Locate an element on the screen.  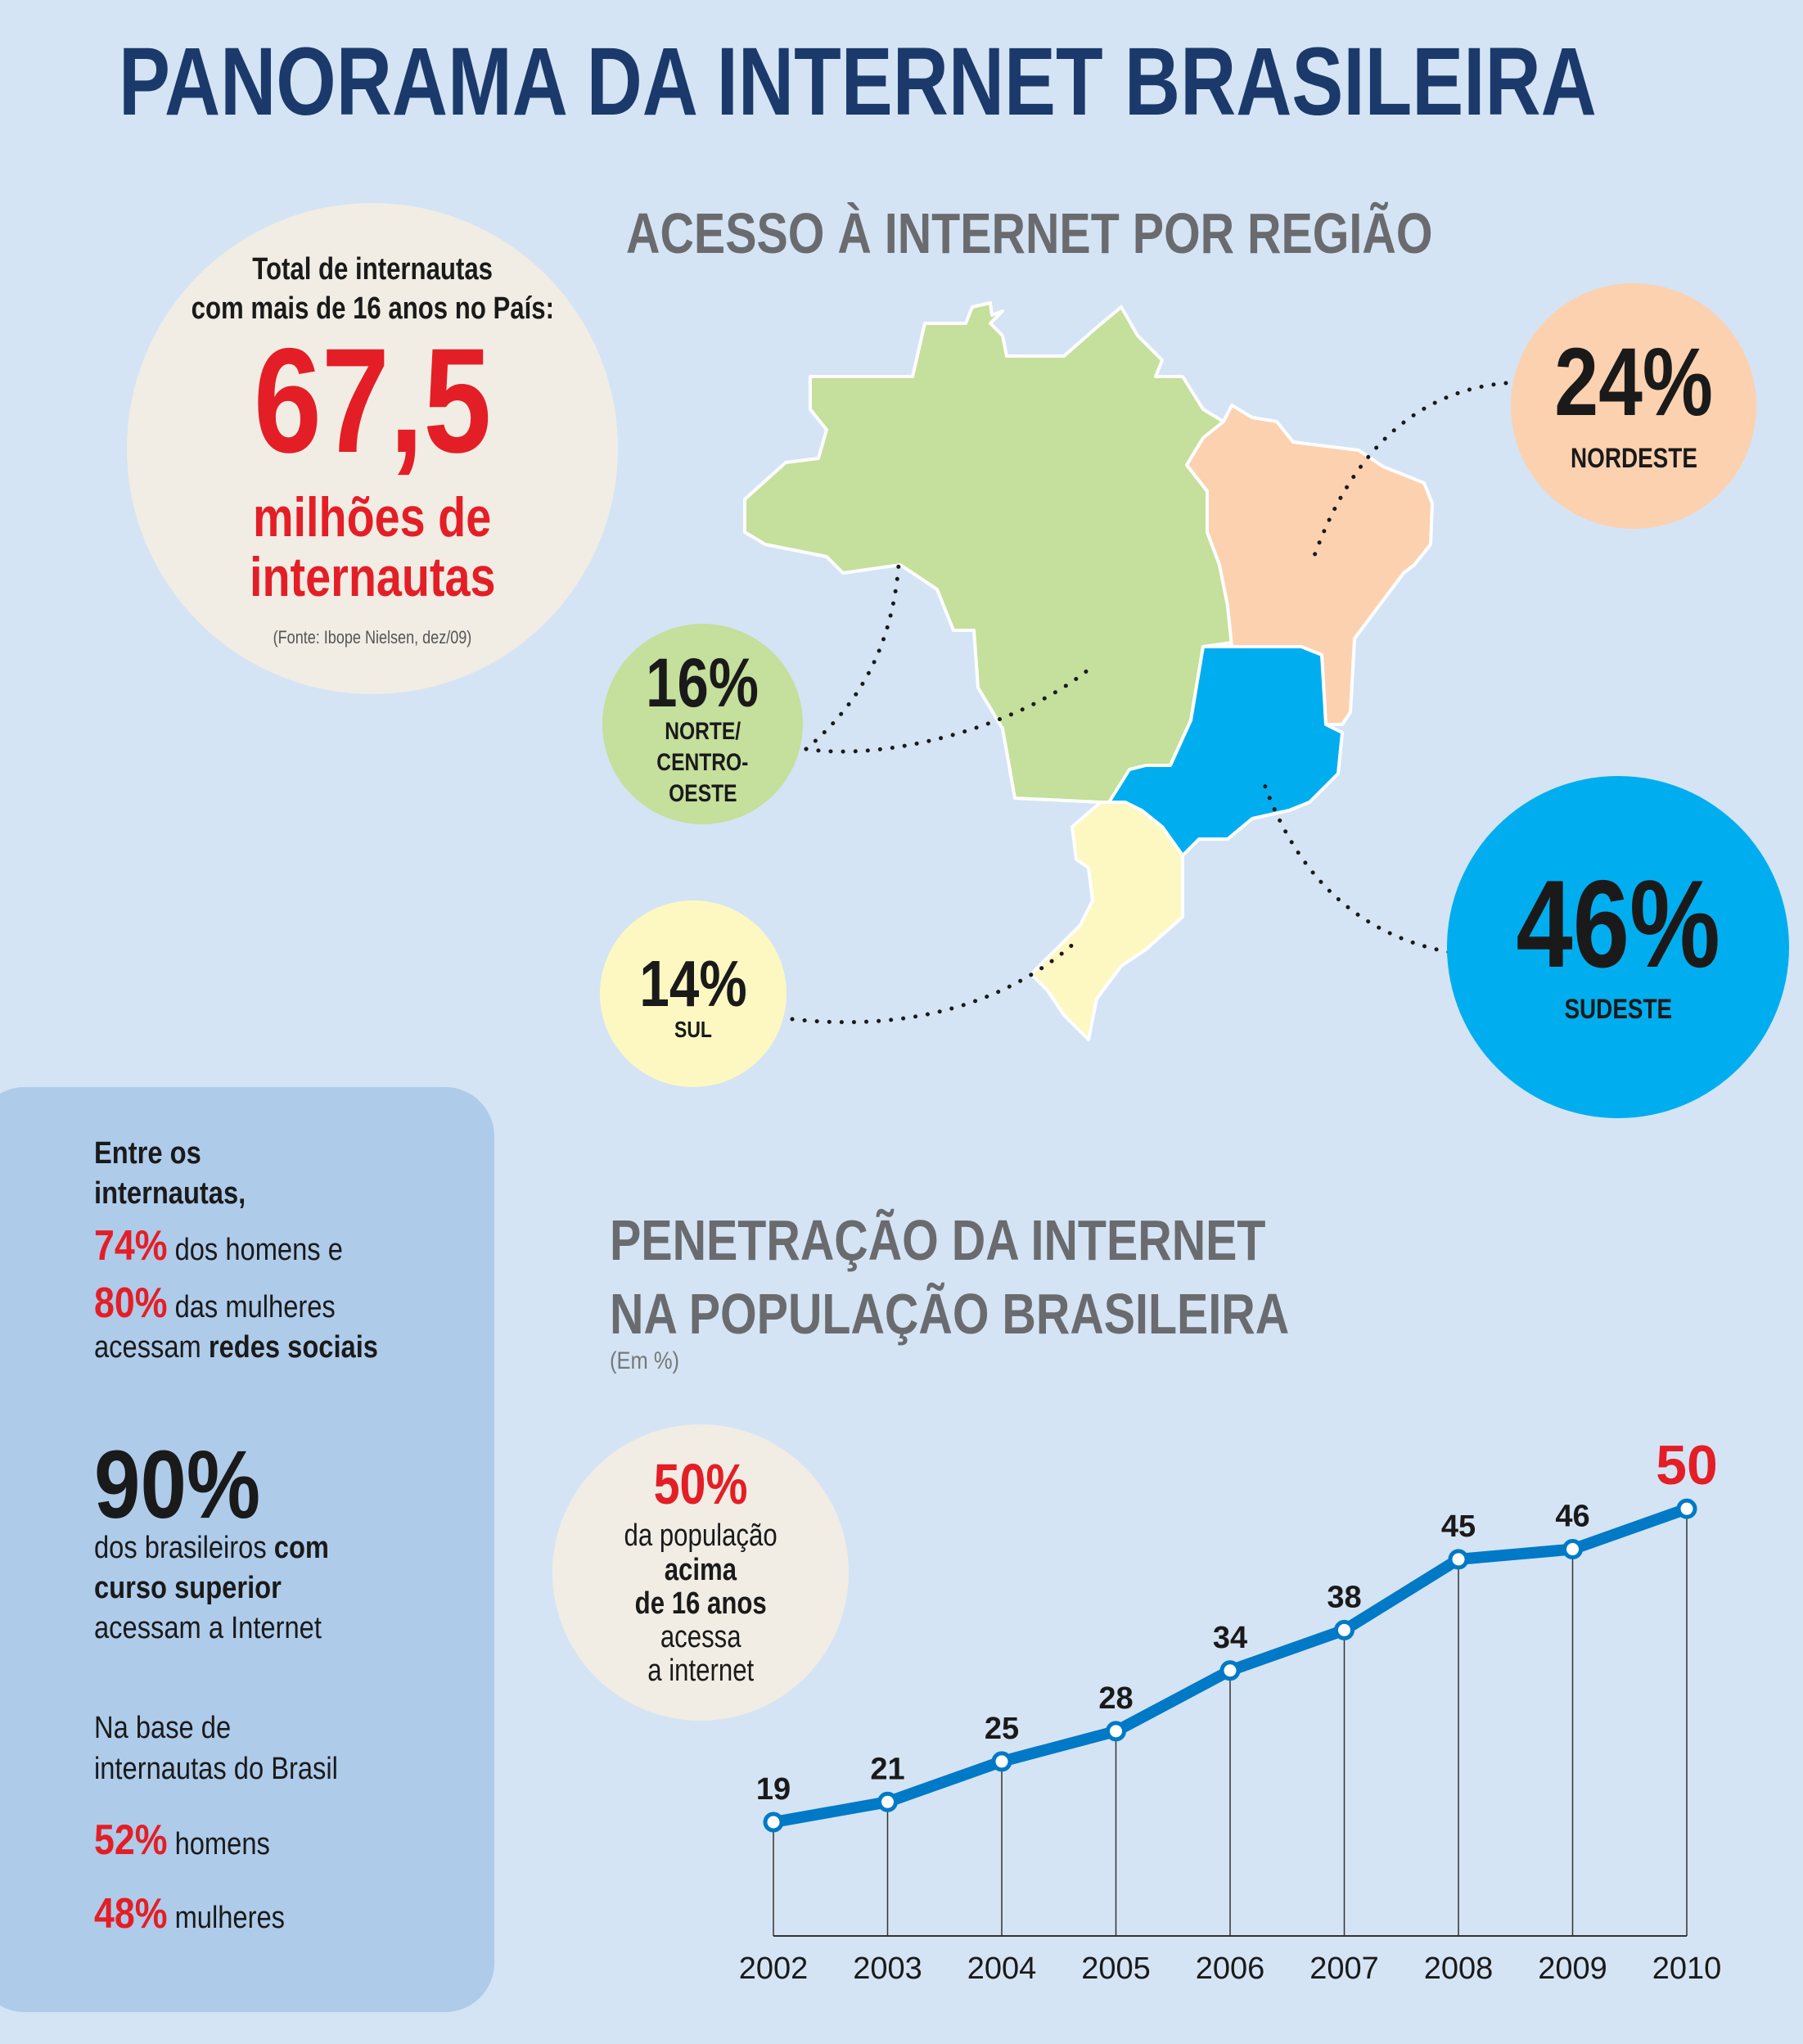
stats-side-panel is located at coordinates (247, 1549).